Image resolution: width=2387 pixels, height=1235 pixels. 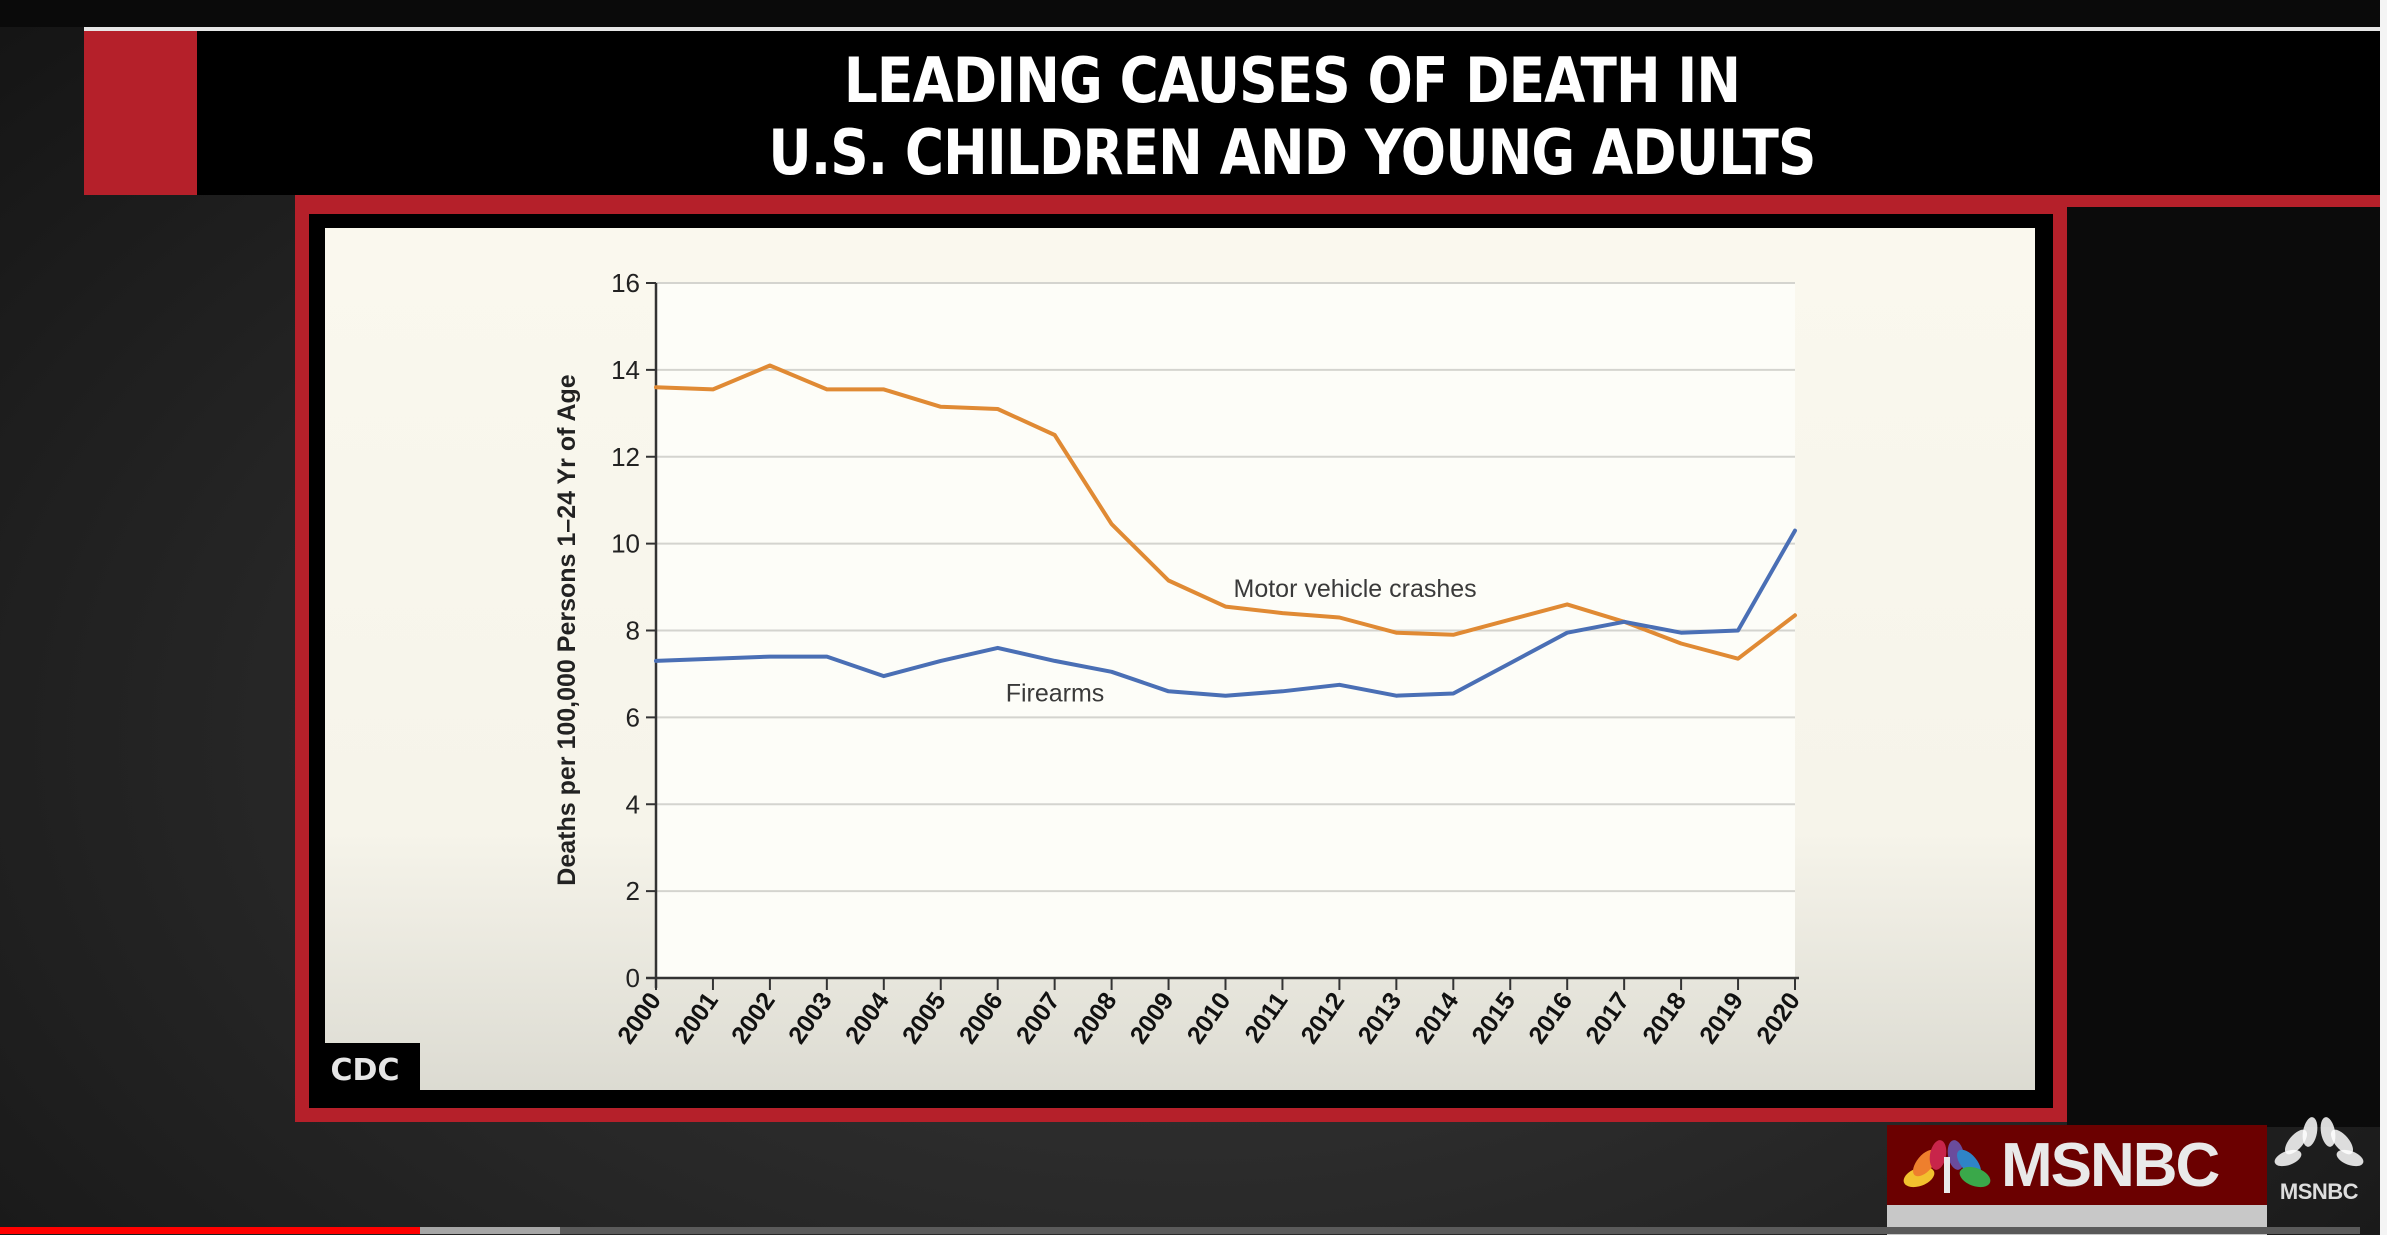 I want to click on peacock-icon, so click(x=1947, y=1166).